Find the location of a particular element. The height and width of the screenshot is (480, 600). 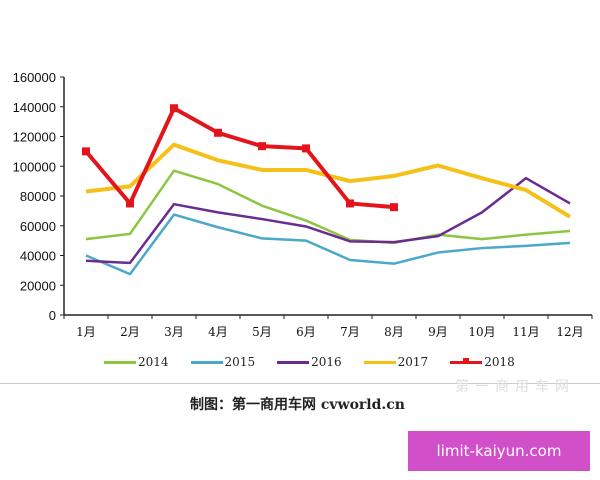

x-tick-label: 6月 is located at coordinates (306, 332).